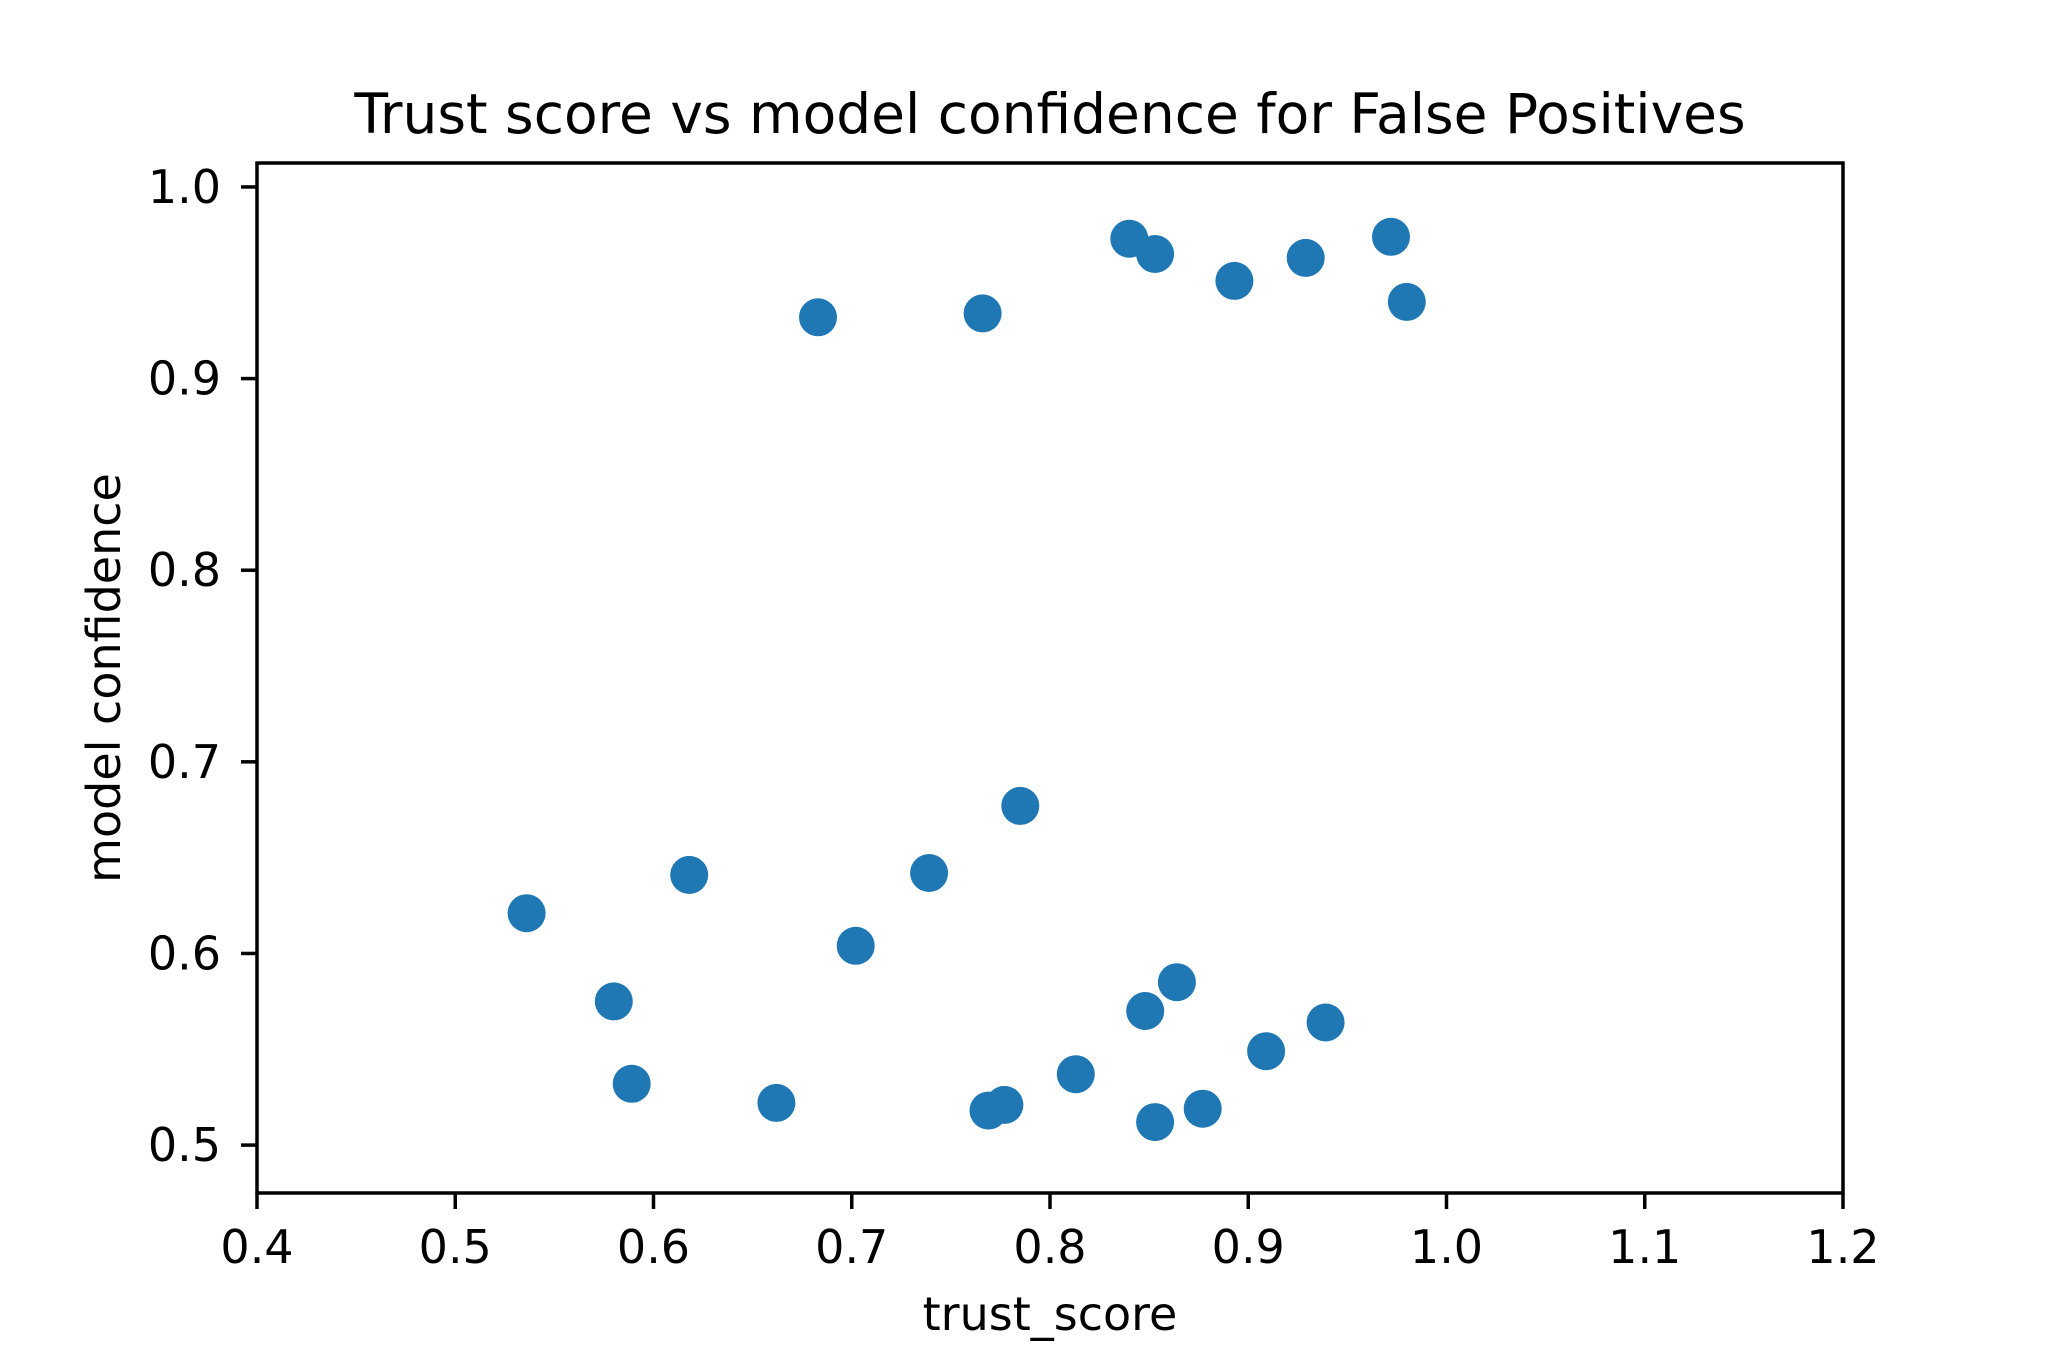 The width and height of the screenshot is (2048, 1365). Describe the element at coordinates (1049, 1247) in the screenshot. I see `x-tick-label: 0.8` at that location.